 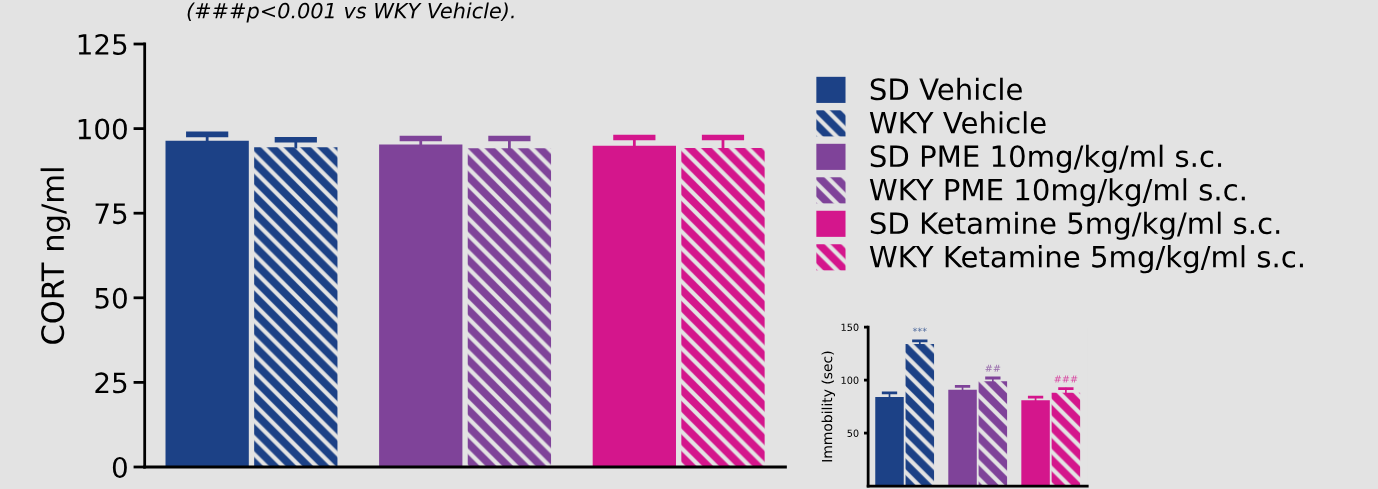 I want to click on data-label: ###, so click(x=1066, y=379).